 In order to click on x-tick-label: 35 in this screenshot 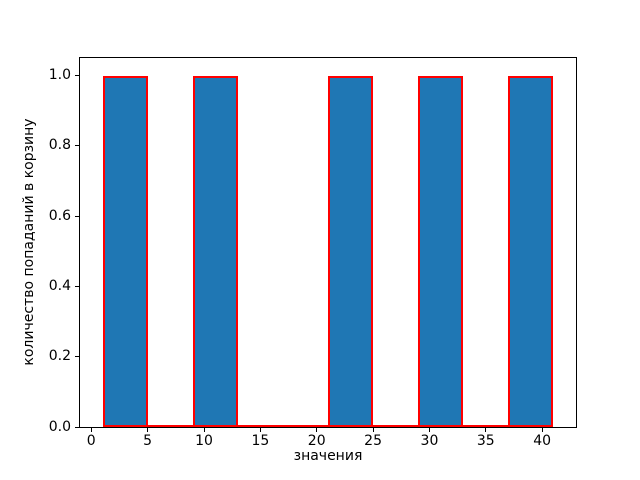, I will do `click(485, 441)`.